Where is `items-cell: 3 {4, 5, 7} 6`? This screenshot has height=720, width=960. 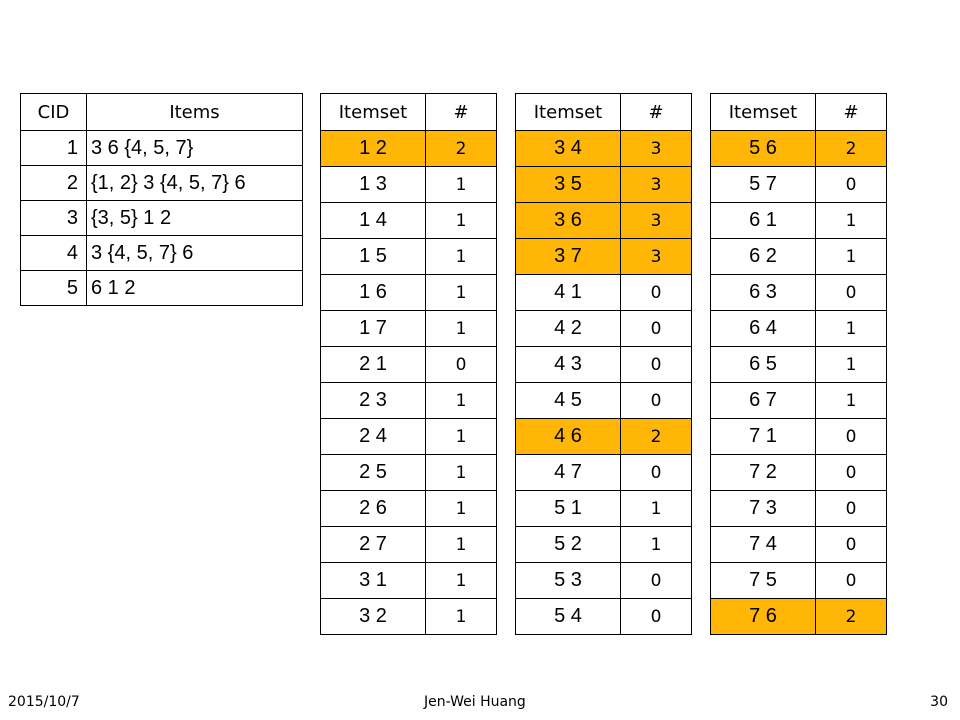 items-cell: 3 {4, 5, 7} 6 is located at coordinates (194, 253).